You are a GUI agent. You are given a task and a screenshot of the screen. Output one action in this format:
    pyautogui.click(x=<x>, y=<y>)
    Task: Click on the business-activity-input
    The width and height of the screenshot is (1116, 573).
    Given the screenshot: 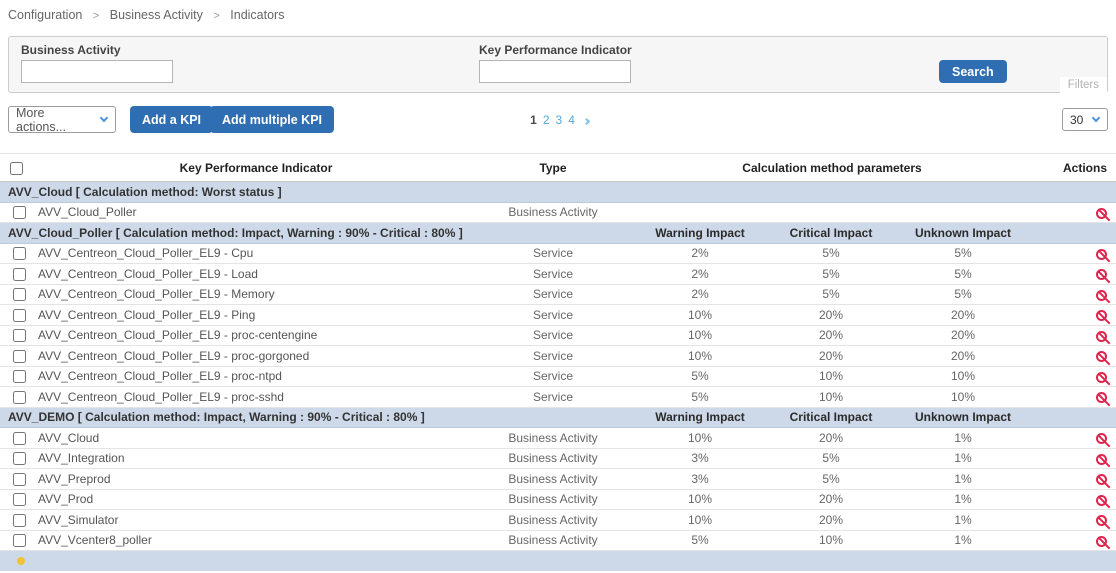 What is the action you would take?
    pyautogui.click(x=97, y=71)
    